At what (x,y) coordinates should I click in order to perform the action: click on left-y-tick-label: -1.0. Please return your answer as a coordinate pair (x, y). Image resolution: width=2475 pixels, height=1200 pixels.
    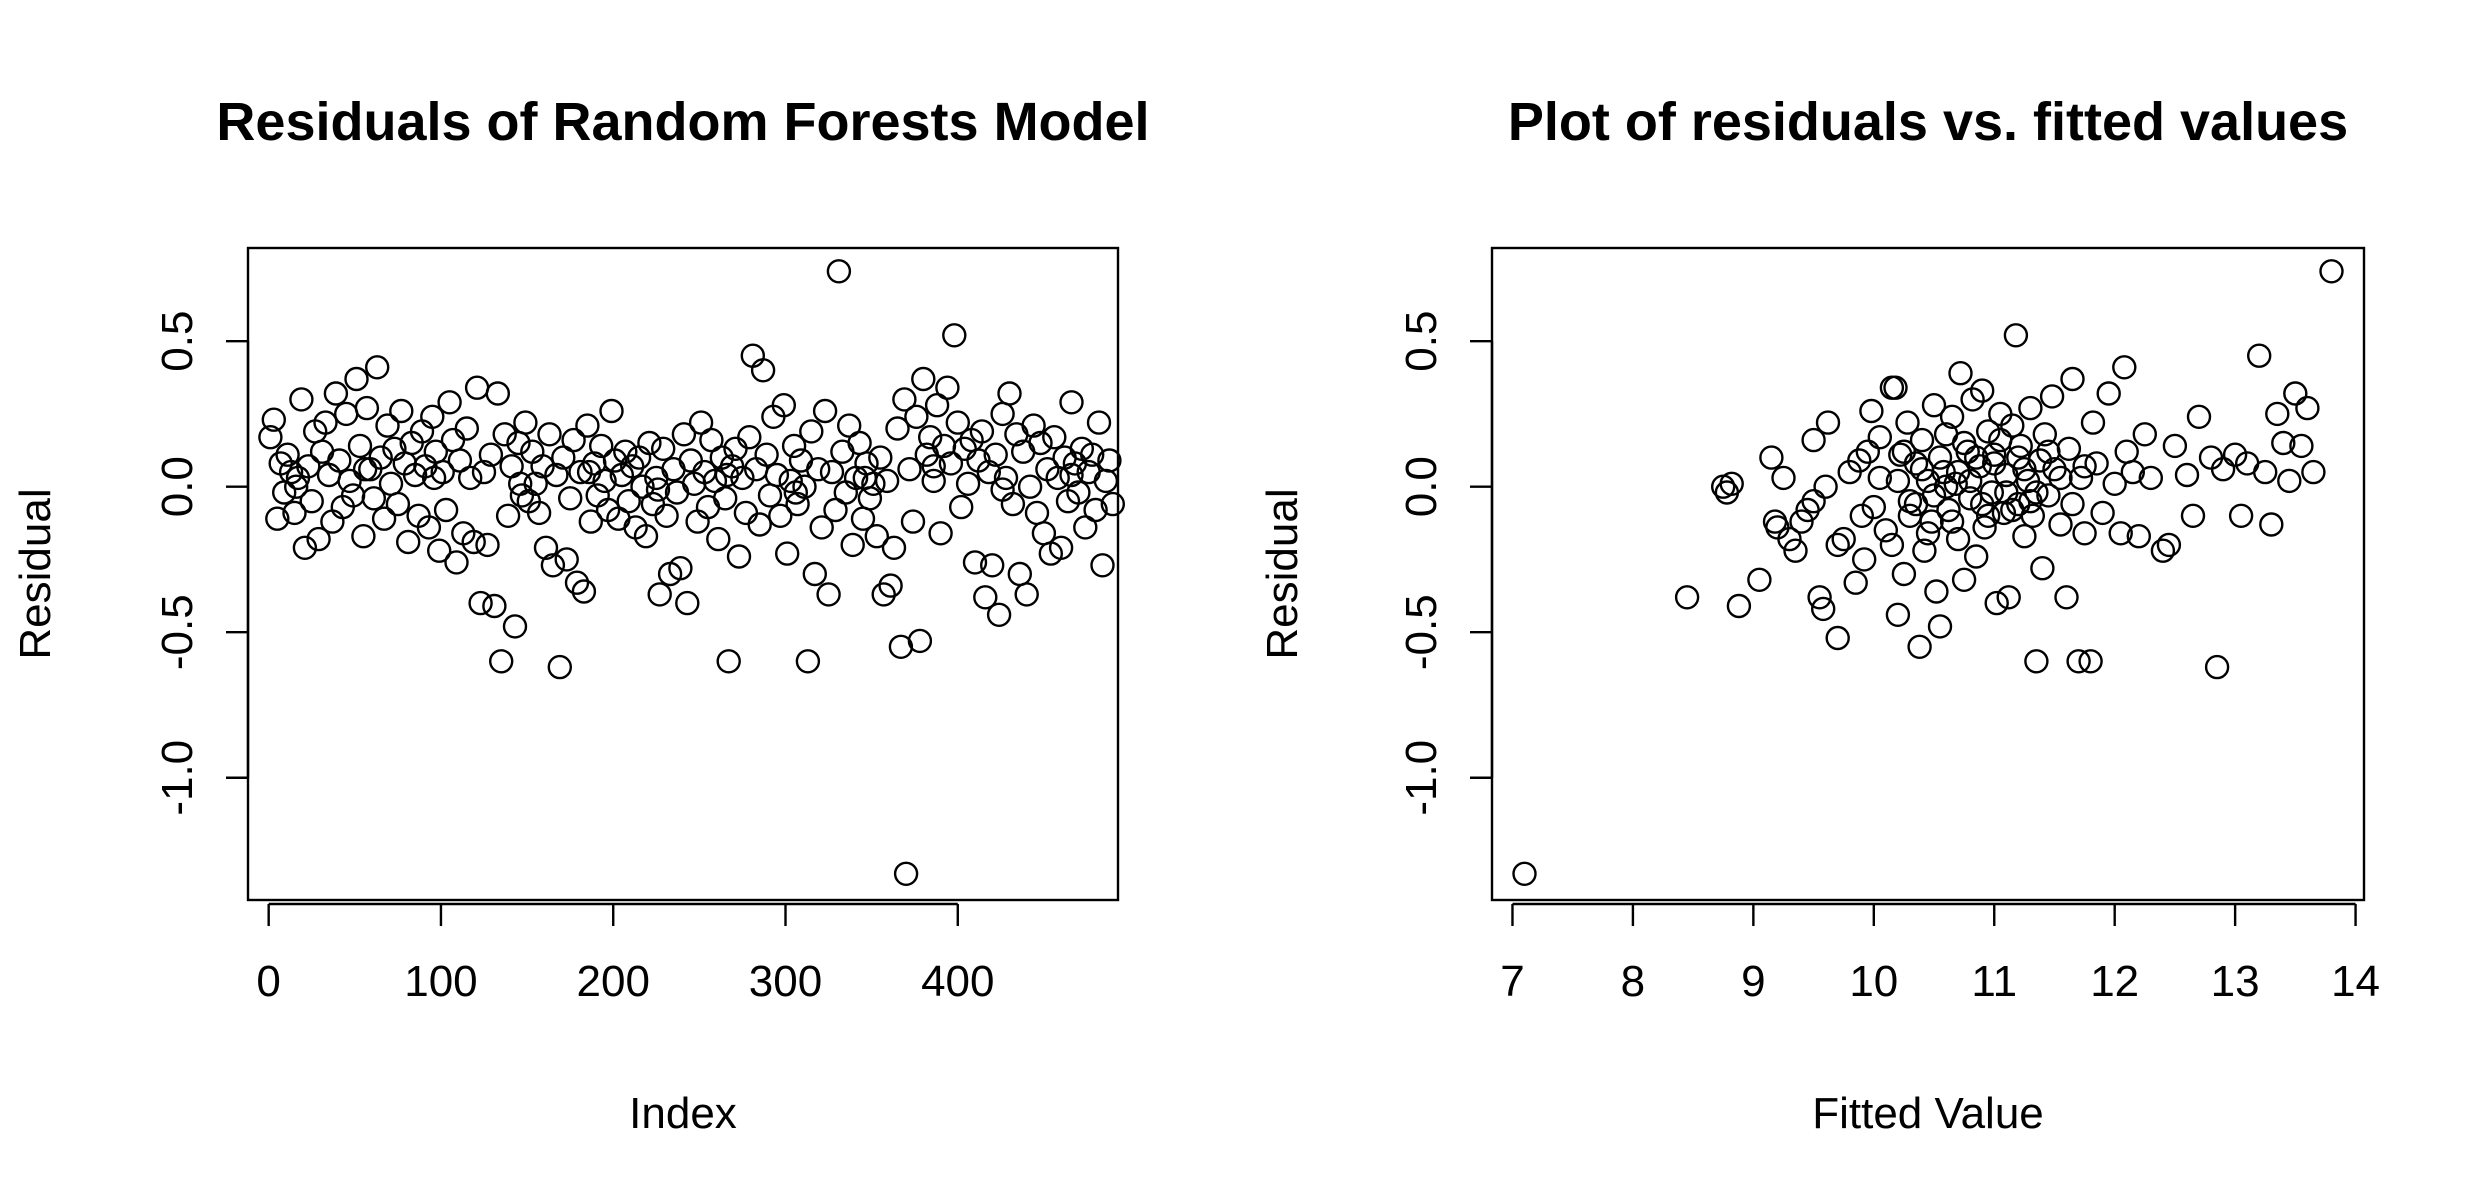
    Looking at the image, I should click on (177, 778).